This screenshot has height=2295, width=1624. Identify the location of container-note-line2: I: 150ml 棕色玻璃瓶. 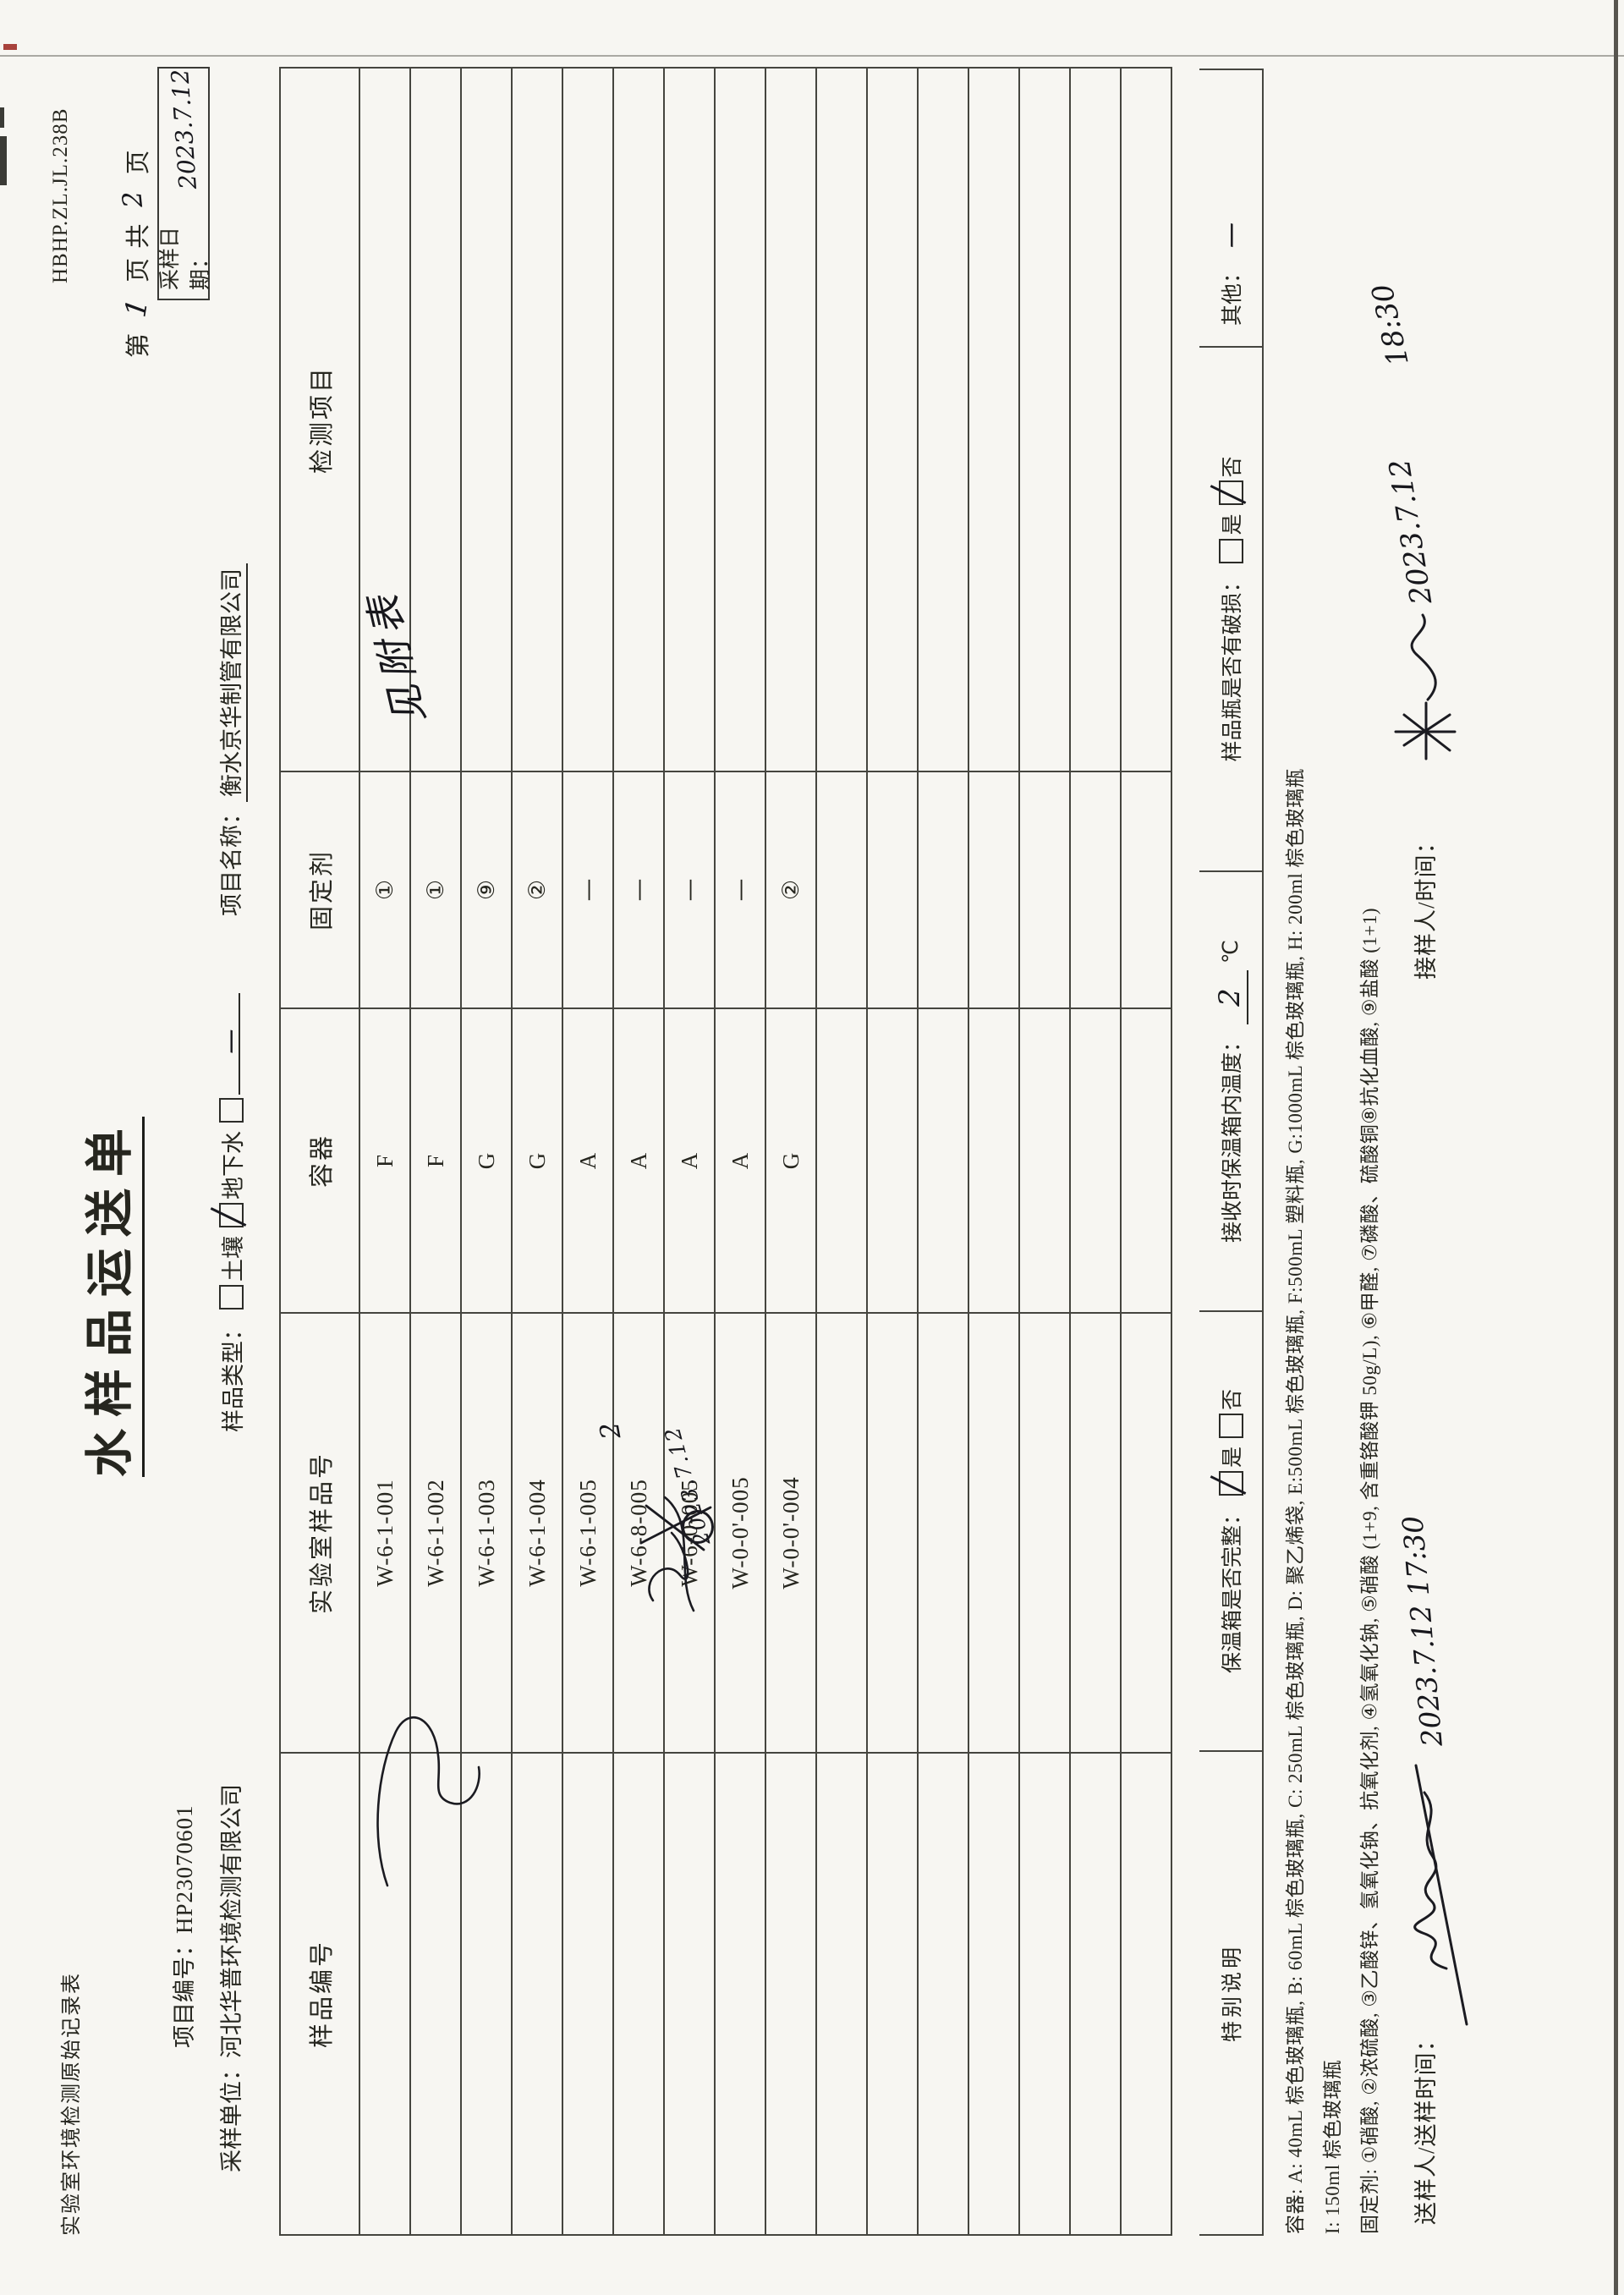
(1333, 2146).